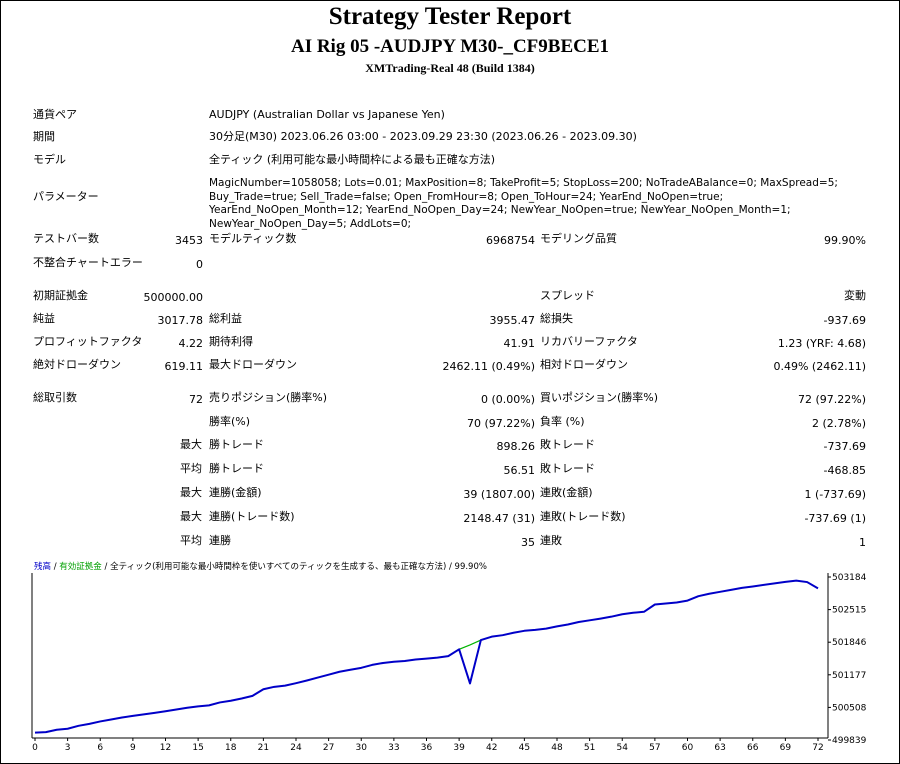  What do you see at coordinates (519, 343) in the screenshot?
I see `expected-payoff-value: 41.91` at bounding box center [519, 343].